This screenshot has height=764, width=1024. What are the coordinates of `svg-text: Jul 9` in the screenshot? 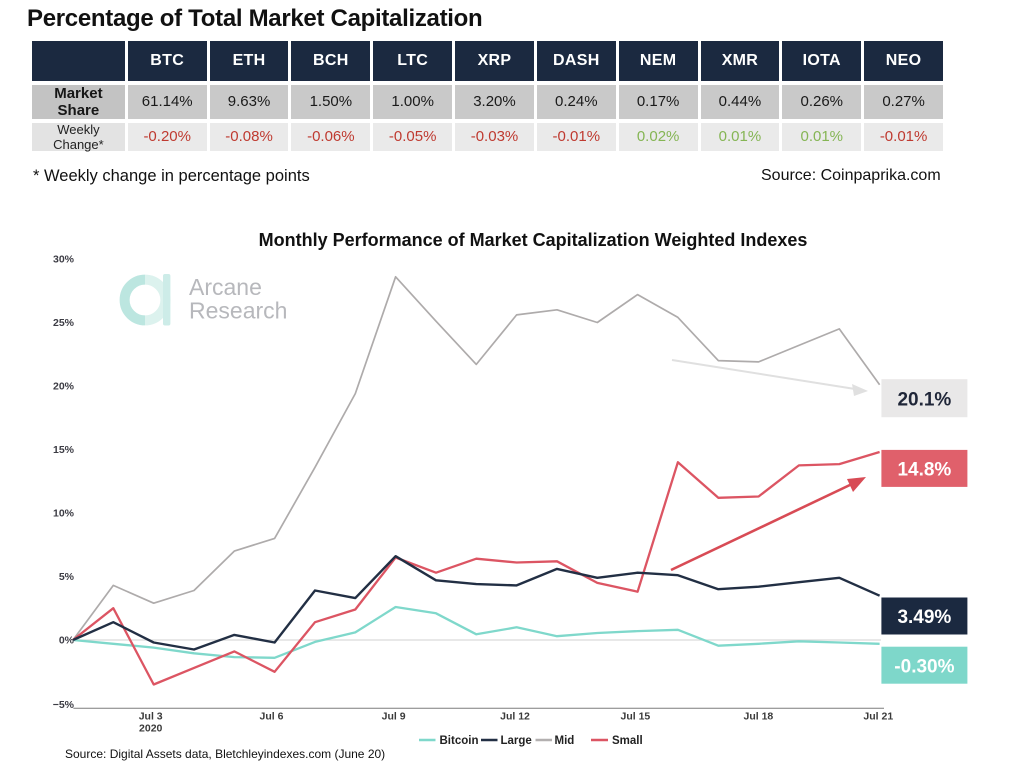 It's located at (394, 717).